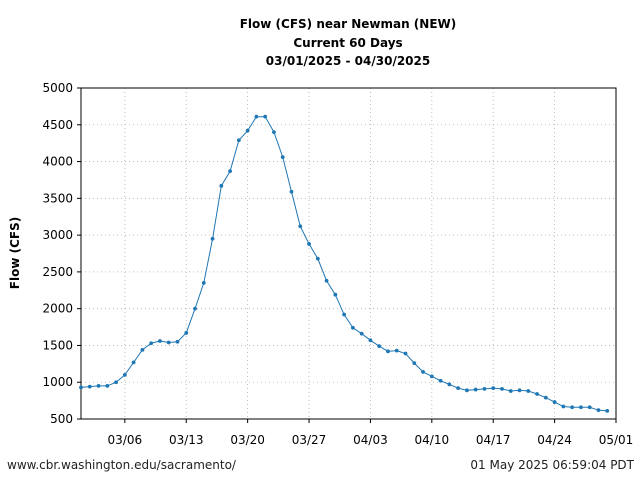 The width and height of the screenshot is (640, 480). Describe the element at coordinates (57, 309) in the screenshot. I see `y-tick-label: 2000` at that location.